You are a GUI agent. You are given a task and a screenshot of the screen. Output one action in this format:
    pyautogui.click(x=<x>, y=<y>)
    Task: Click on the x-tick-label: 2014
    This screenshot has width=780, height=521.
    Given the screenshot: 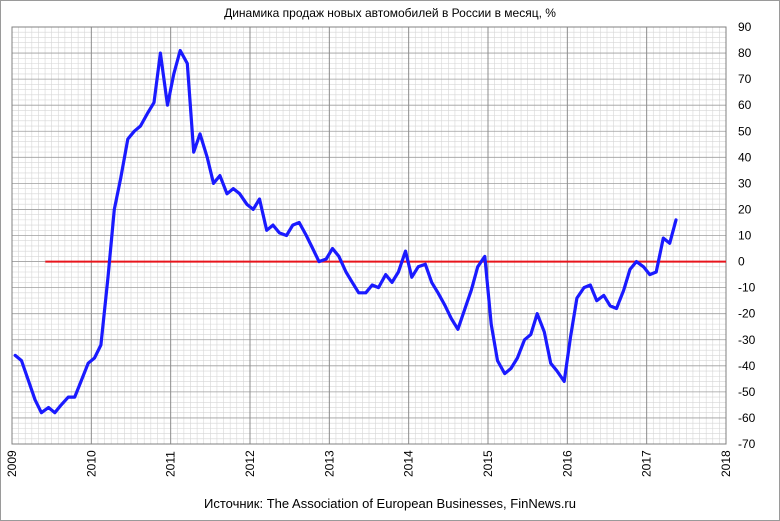 What is the action you would take?
    pyautogui.click(x=409, y=463)
    